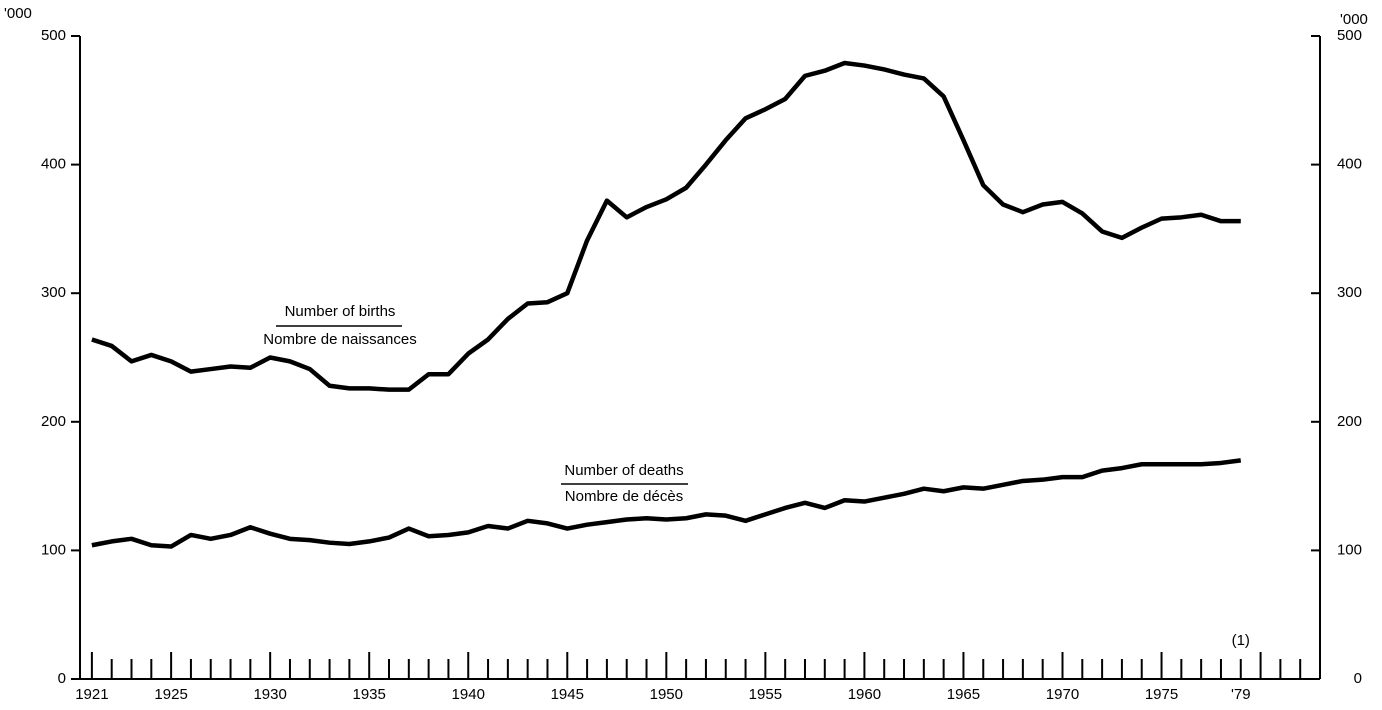 The width and height of the screenshot is (1382, 710). I want to click on y-tick-label: 500, so click(53, 35).